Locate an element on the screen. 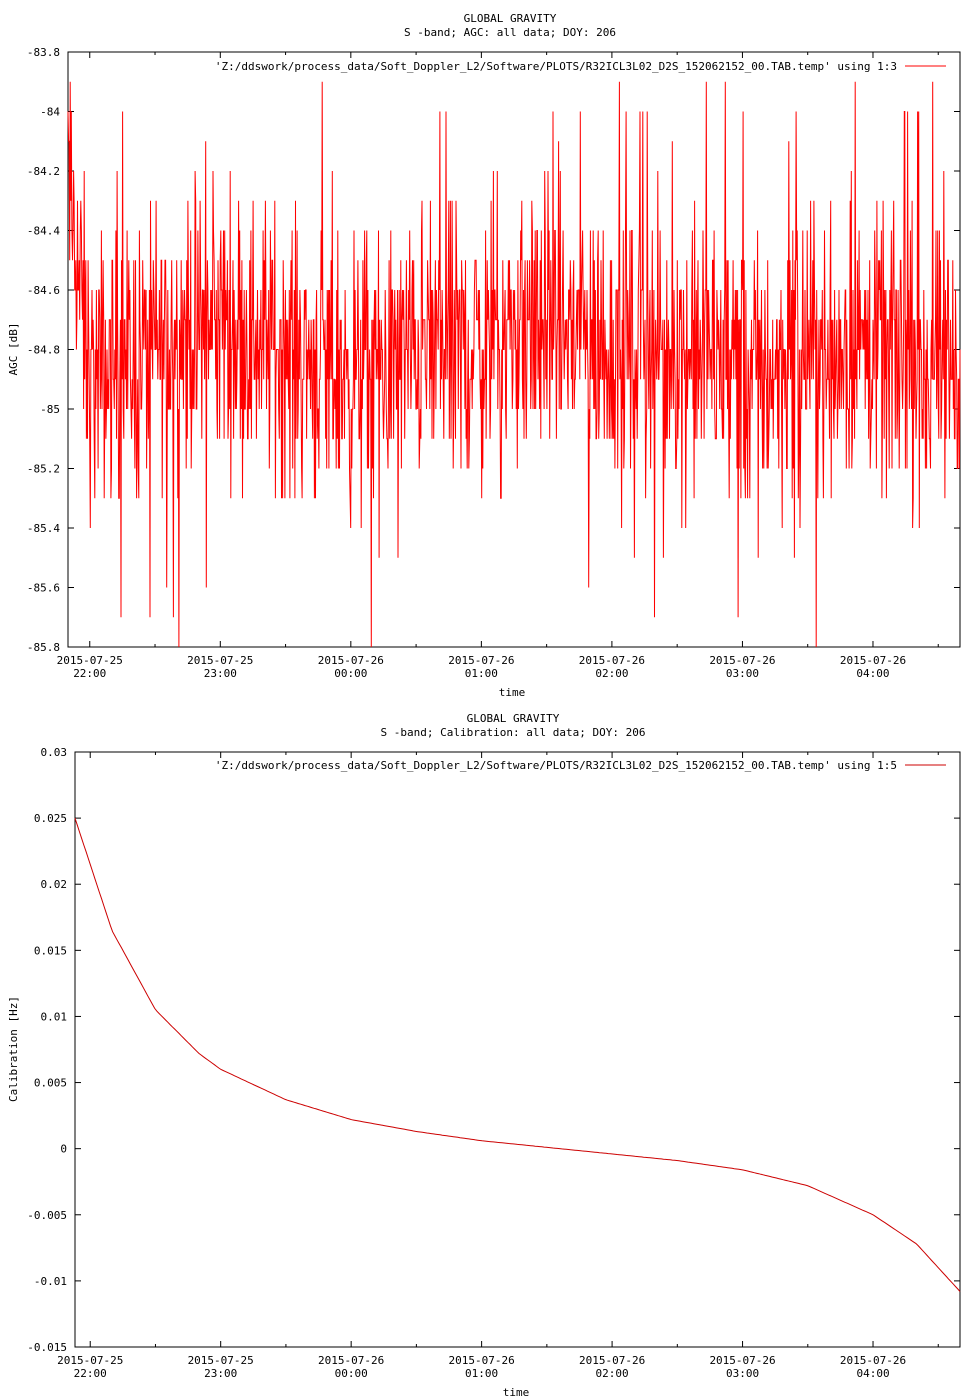  y-tick-label: -84 is located at coordinates (50, 112).